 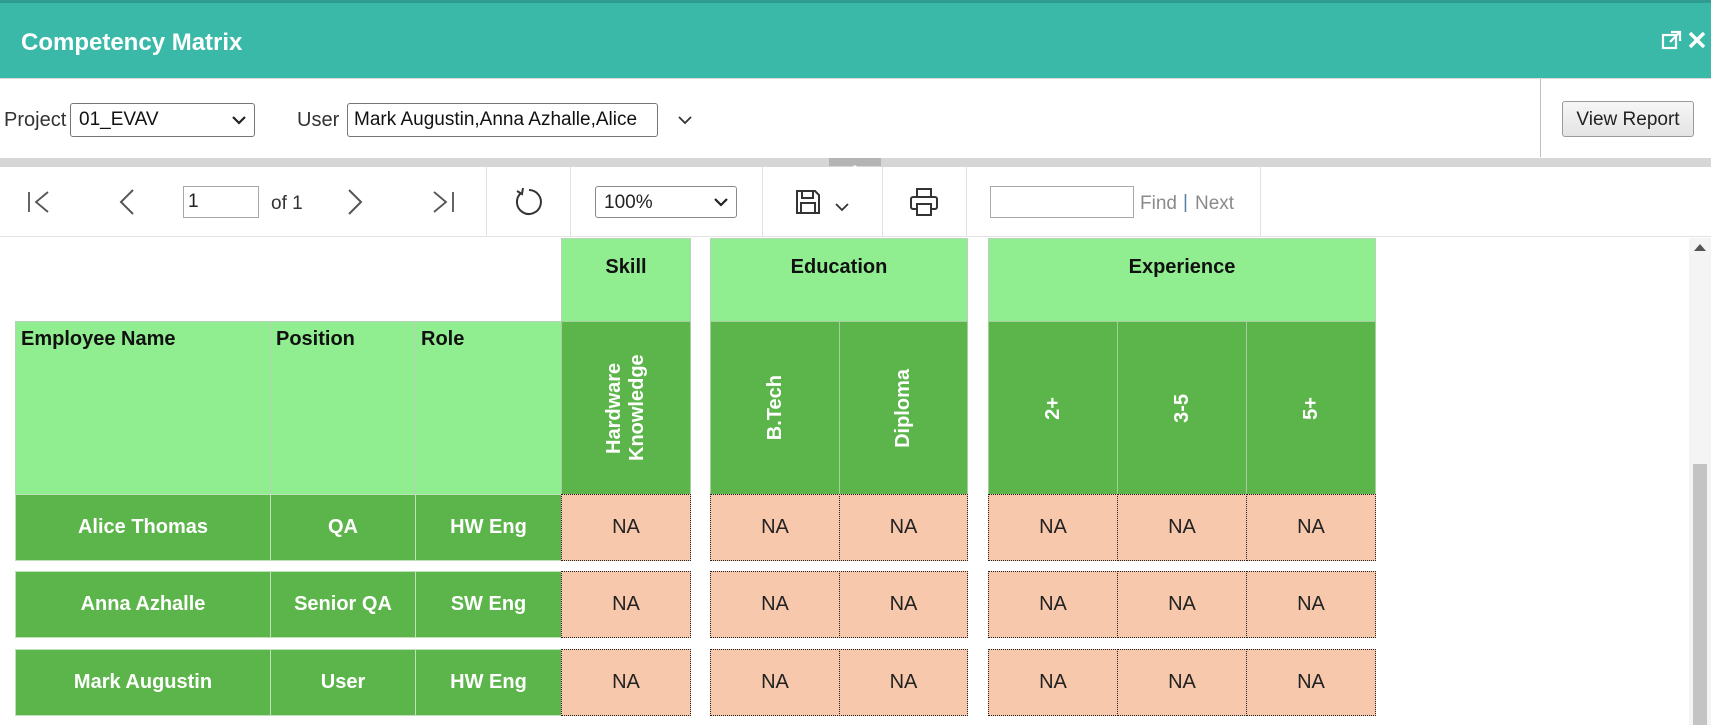 What do you see at coordinates (496, 119) in the screenshot?
I see `user-value: Mark Augustin,Anna Azhalle,Alice` at bounding box center [496, 119].